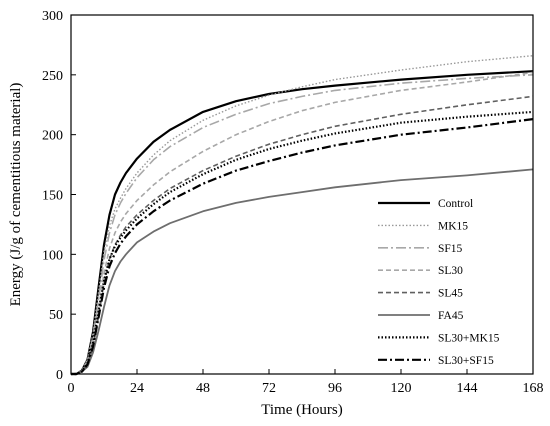 The height and width of the screenshot is (426, 550). What do you see at coordinates (335, 388) in the screenshot?
I see `x-tick-label: 96` at bounding box center [335, 388].